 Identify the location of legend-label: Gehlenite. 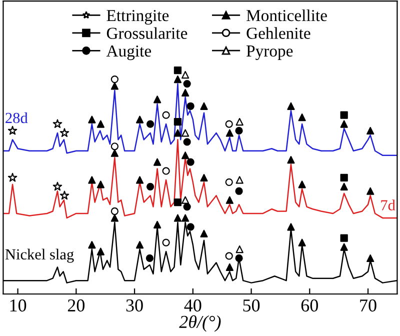
(278, 33).